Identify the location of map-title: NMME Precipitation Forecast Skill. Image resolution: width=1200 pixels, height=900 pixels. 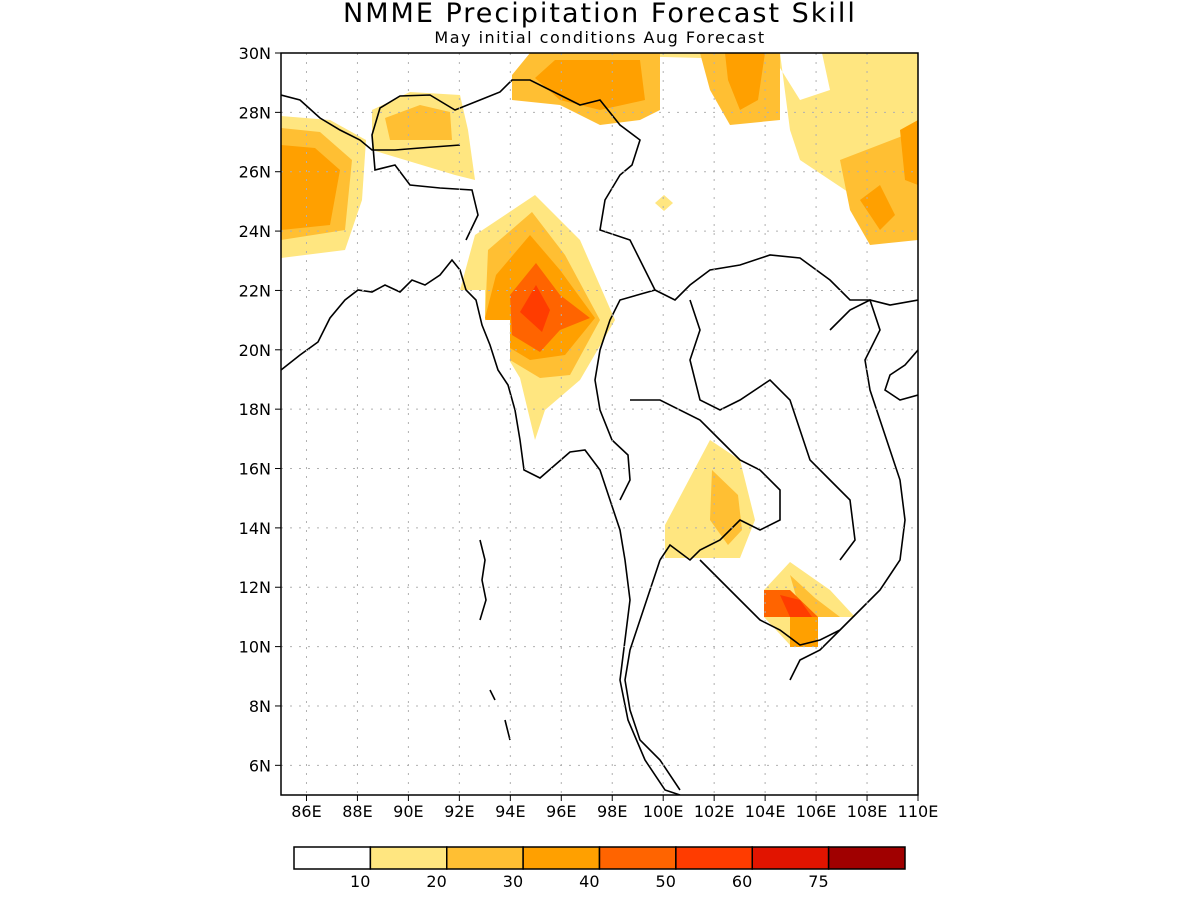
(600, 14).